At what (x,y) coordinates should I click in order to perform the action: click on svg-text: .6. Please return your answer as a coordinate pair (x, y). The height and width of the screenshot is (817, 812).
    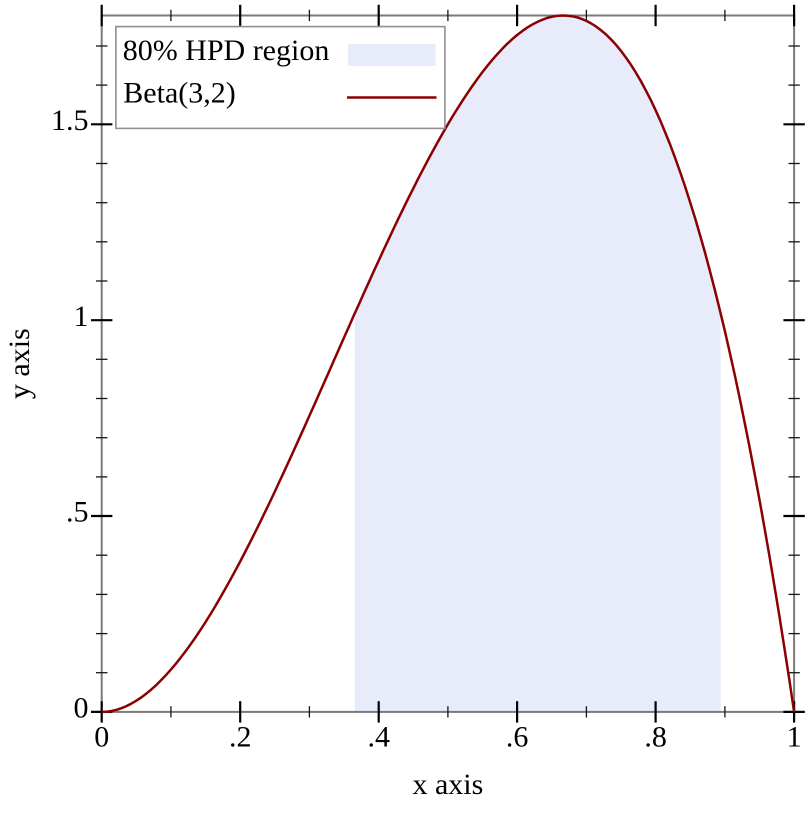
    Looking at the image, I should click on (517, 737).